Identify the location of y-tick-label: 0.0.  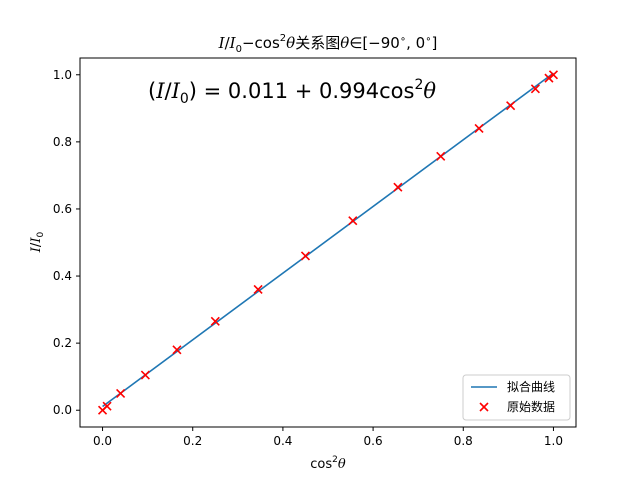
(62, 410).